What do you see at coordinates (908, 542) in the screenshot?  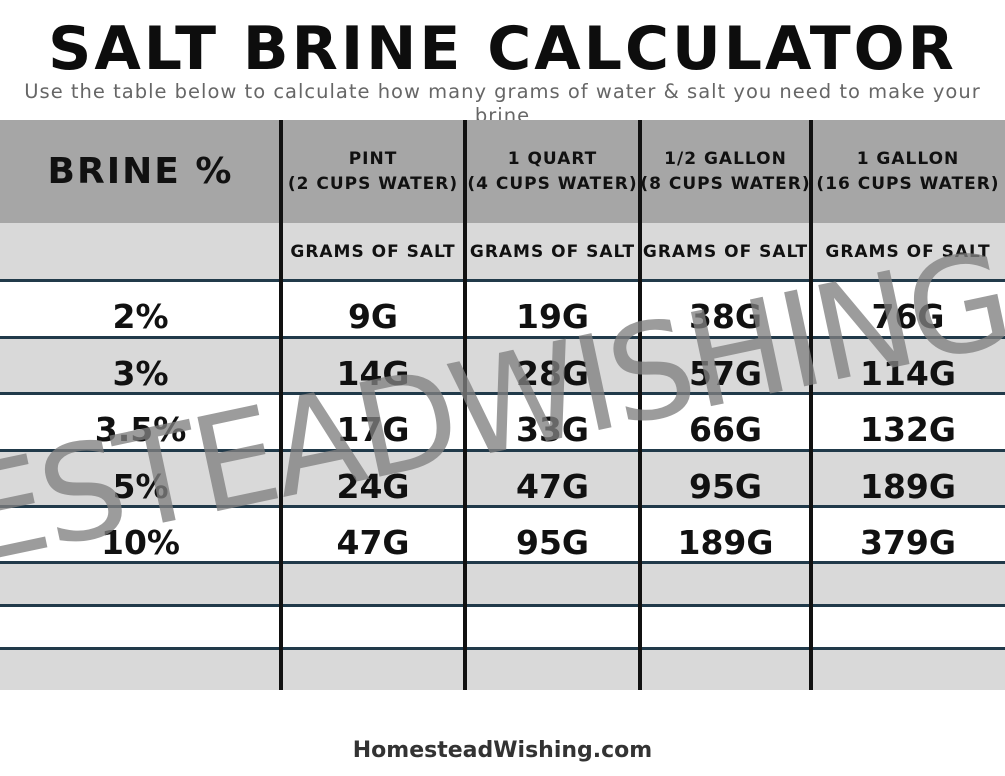 I see `salt-grams-cell: 379G` at bounding box center [908, 542].